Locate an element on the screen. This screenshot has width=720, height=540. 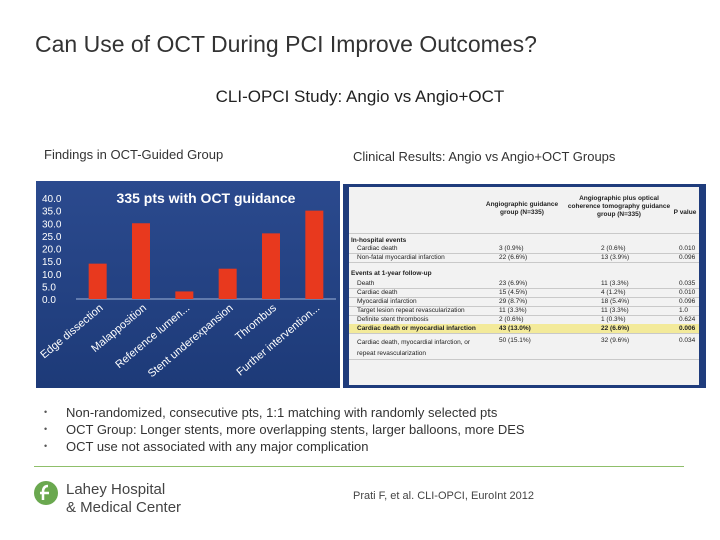
table-cell-pvalue: 0.035 is located at coordinates (687, 283).